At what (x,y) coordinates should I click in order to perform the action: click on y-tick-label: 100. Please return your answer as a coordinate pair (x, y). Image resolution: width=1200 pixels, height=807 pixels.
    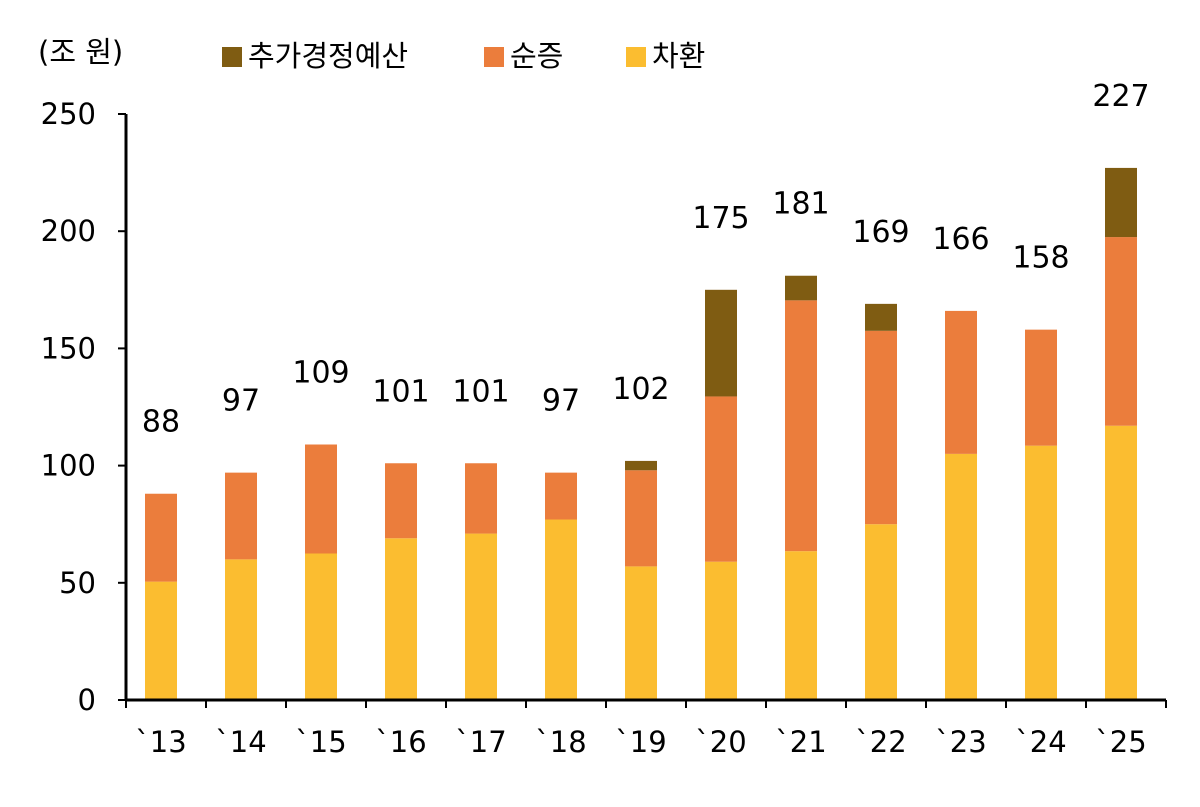
    Looking at the image, I should click on (68, 466).